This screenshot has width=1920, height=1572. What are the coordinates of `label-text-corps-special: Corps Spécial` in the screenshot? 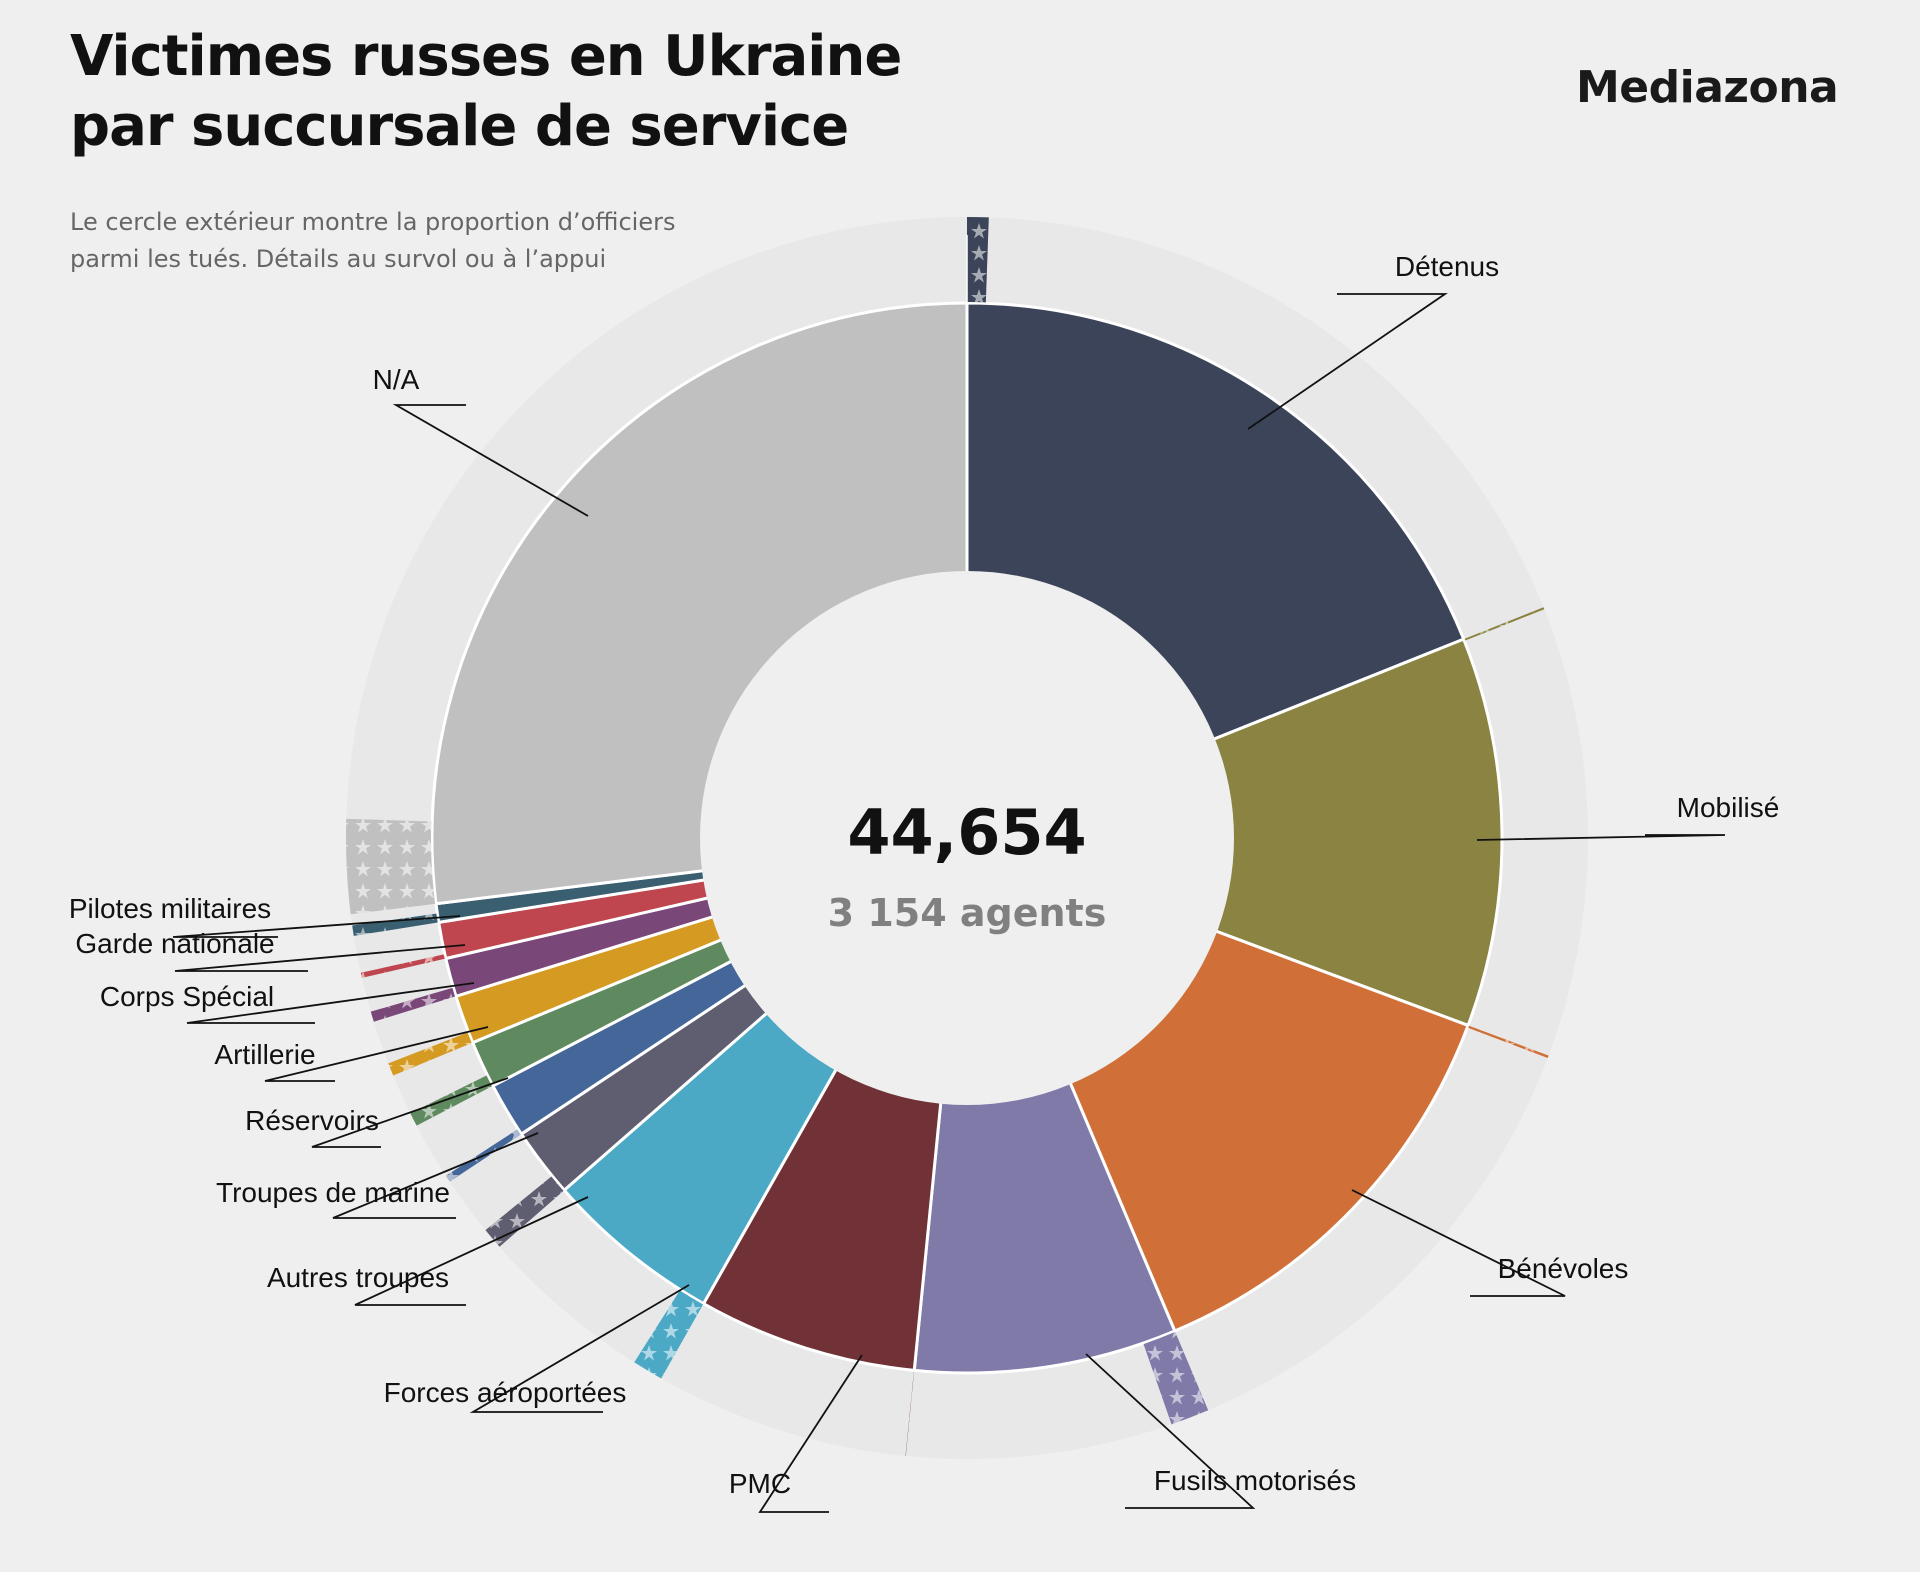 It's located at (187, 996).